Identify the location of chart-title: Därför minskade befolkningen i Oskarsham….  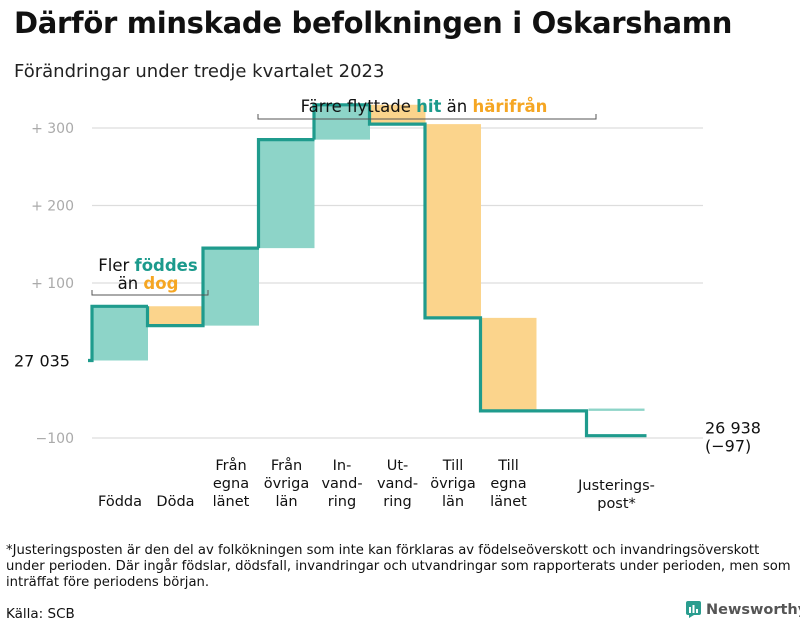
(373, 23).